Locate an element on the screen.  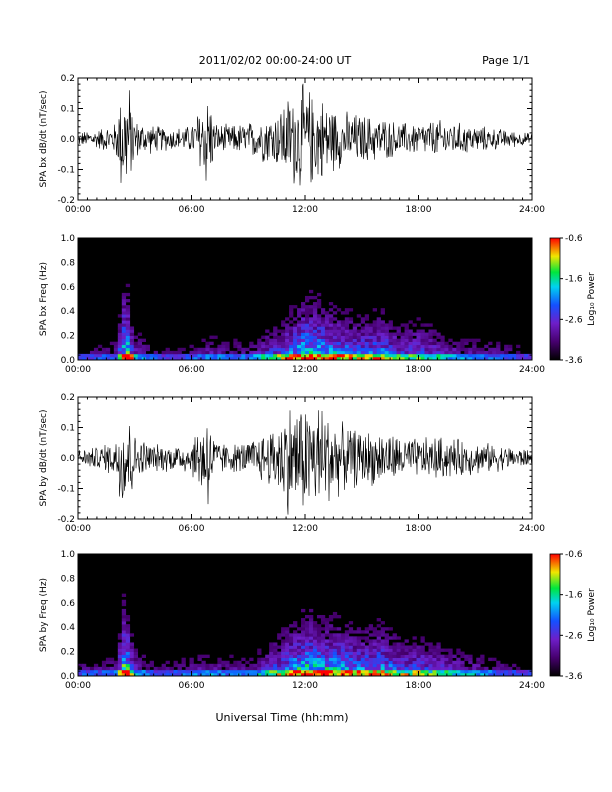
y-tick-label: 0.2 is located at coordinates (68, 398).